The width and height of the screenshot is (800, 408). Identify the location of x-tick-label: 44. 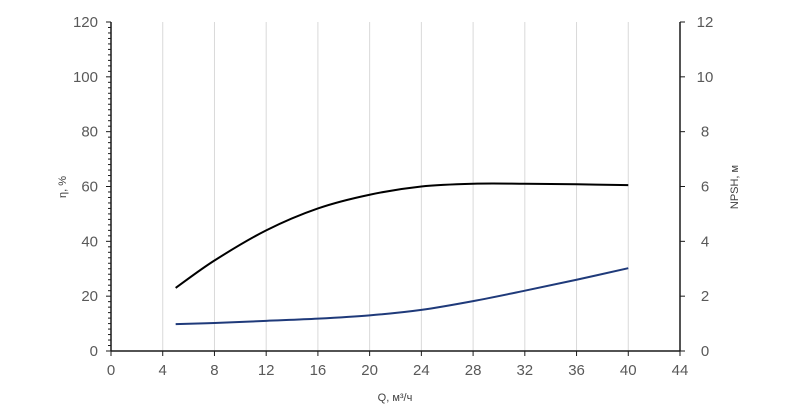
(680, 370).